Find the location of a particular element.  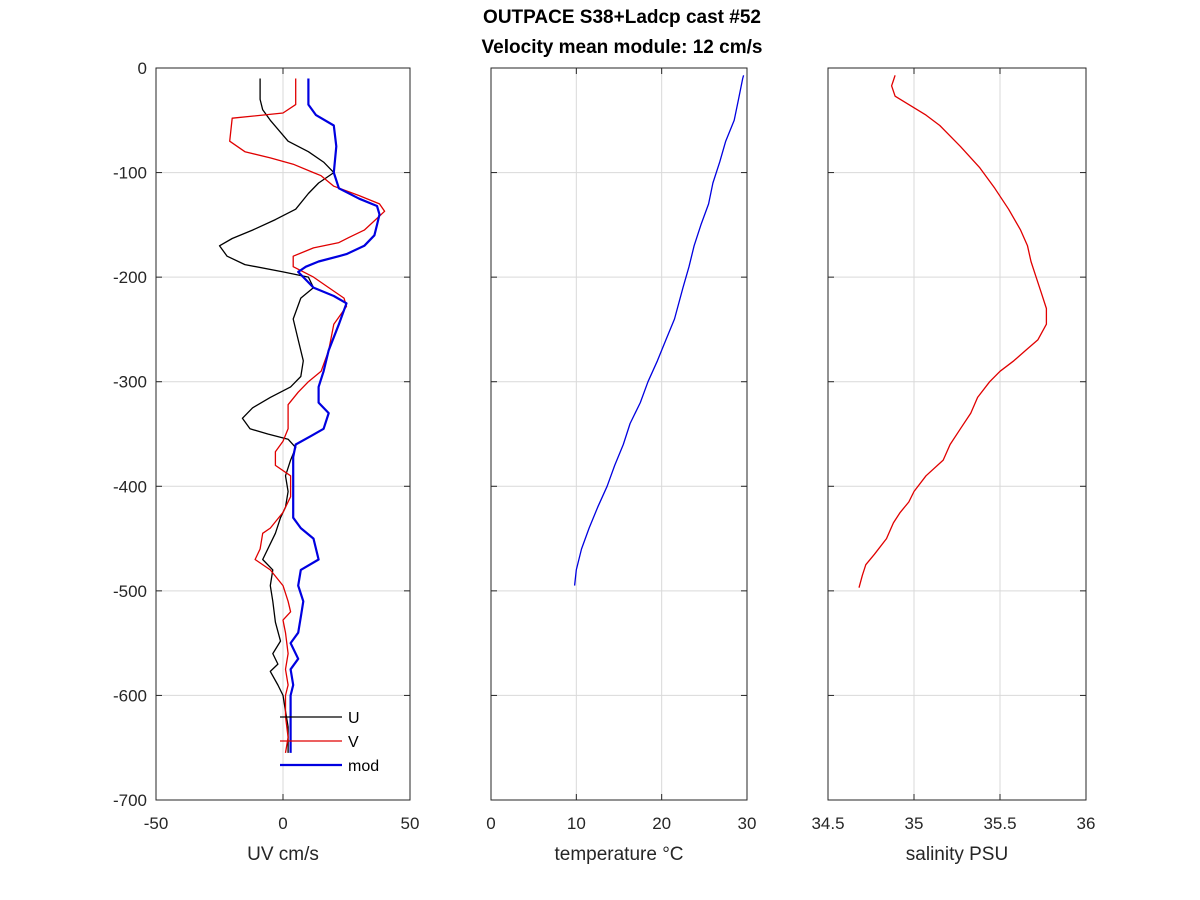

uv-y-tick-label: -100 is located at coordinates (130, 173).